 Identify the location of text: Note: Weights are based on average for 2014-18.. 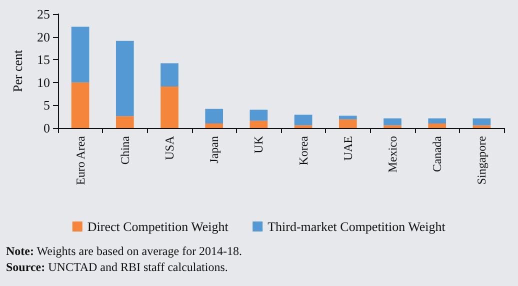
(124, 251).